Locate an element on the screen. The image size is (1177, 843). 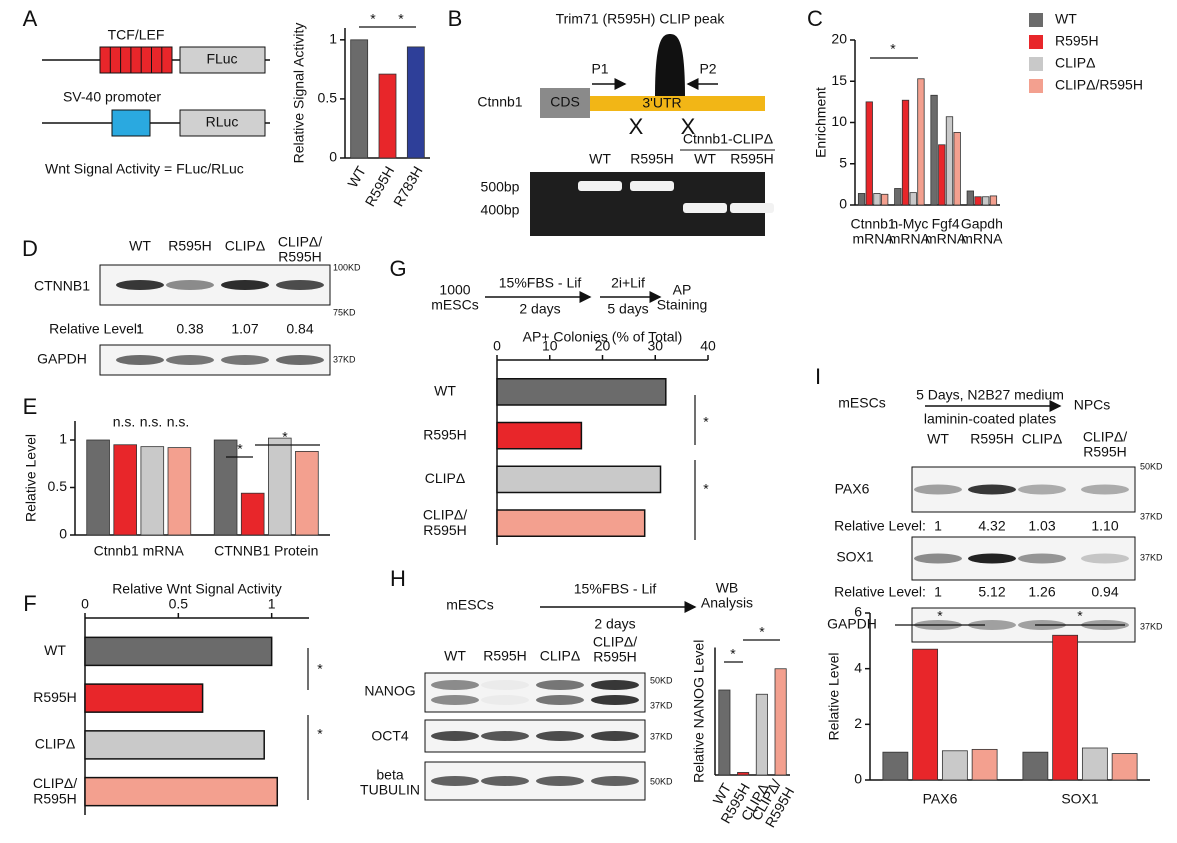
label: 0.38 is located at coordinates (189, 329).